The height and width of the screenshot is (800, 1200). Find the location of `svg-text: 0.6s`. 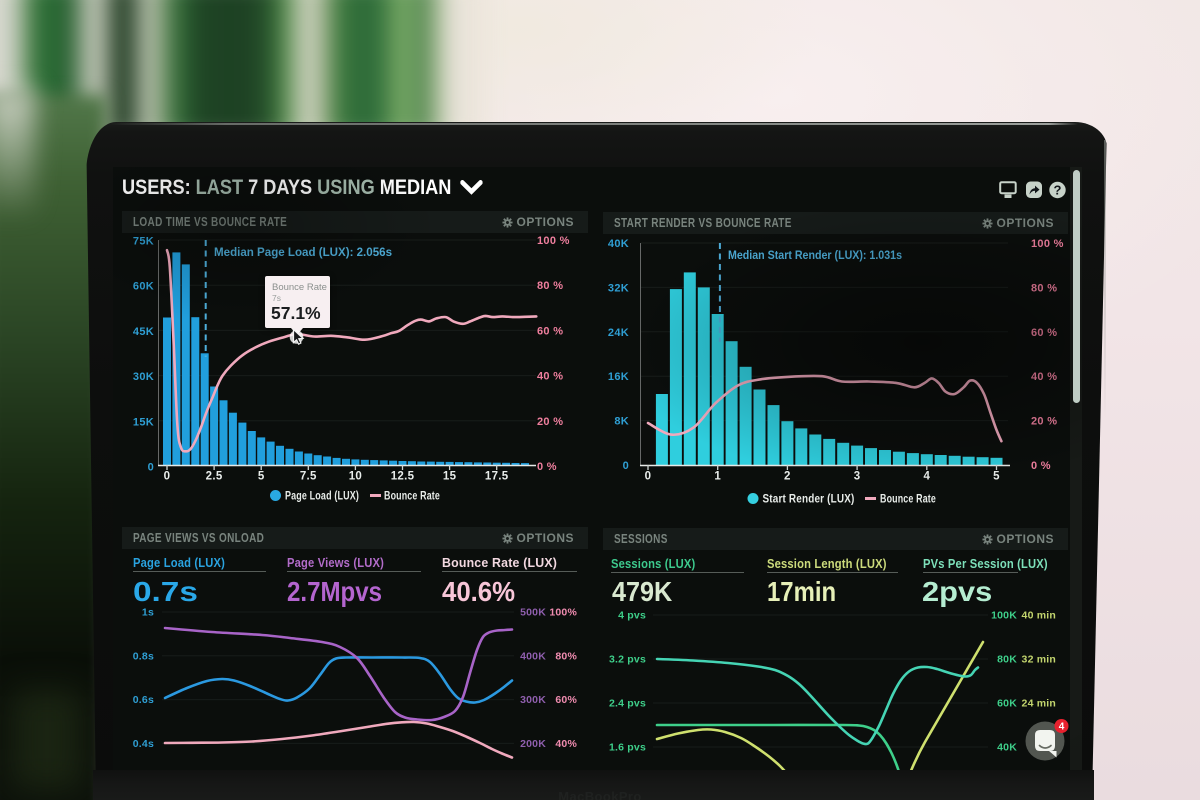

svg-text: 0.6s is located at coordinates (143, 700).